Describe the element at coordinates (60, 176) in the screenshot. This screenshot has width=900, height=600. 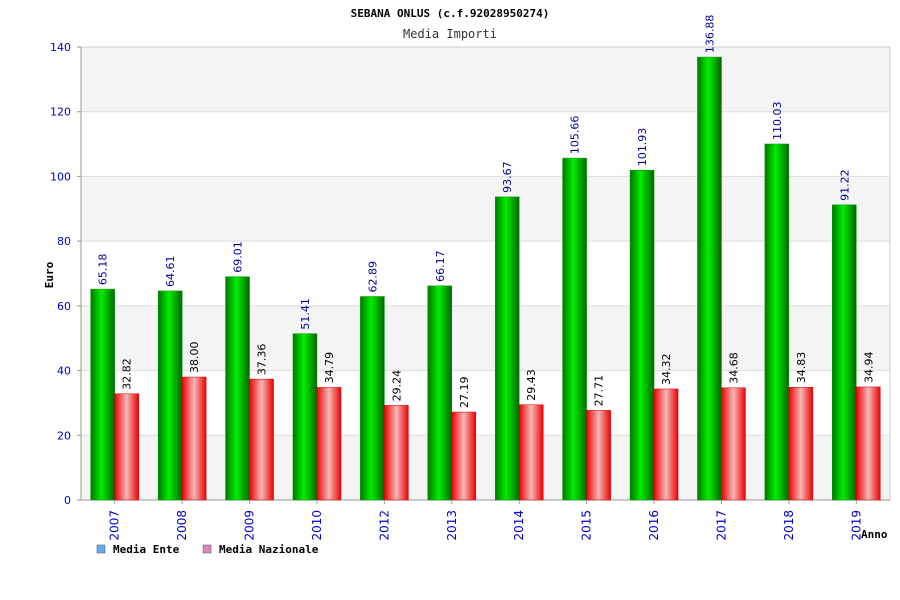
I see `y-tick-label: 100` at that location.